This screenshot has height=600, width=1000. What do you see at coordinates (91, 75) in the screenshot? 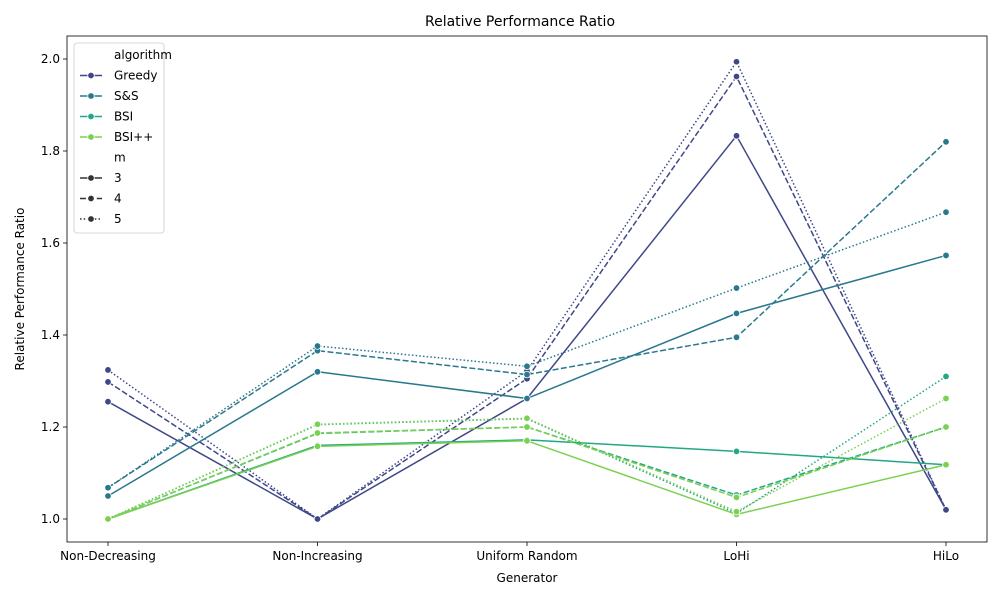
I see `legend-item-greedy-marker` at bounding box center [91, 75].